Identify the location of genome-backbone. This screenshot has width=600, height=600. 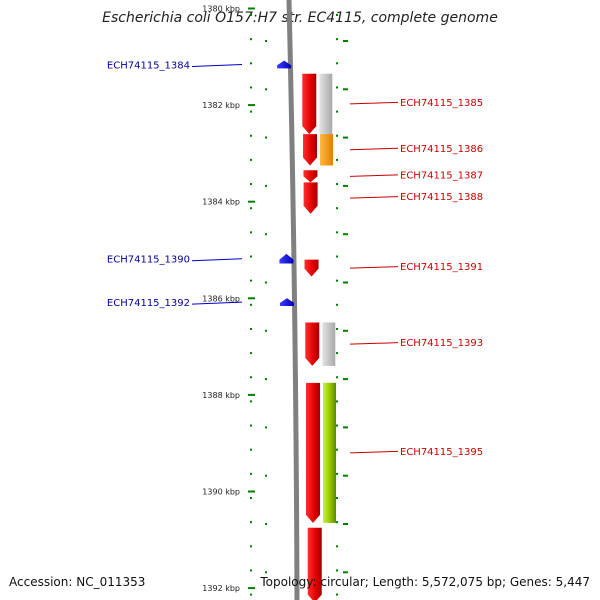
(293, 300).